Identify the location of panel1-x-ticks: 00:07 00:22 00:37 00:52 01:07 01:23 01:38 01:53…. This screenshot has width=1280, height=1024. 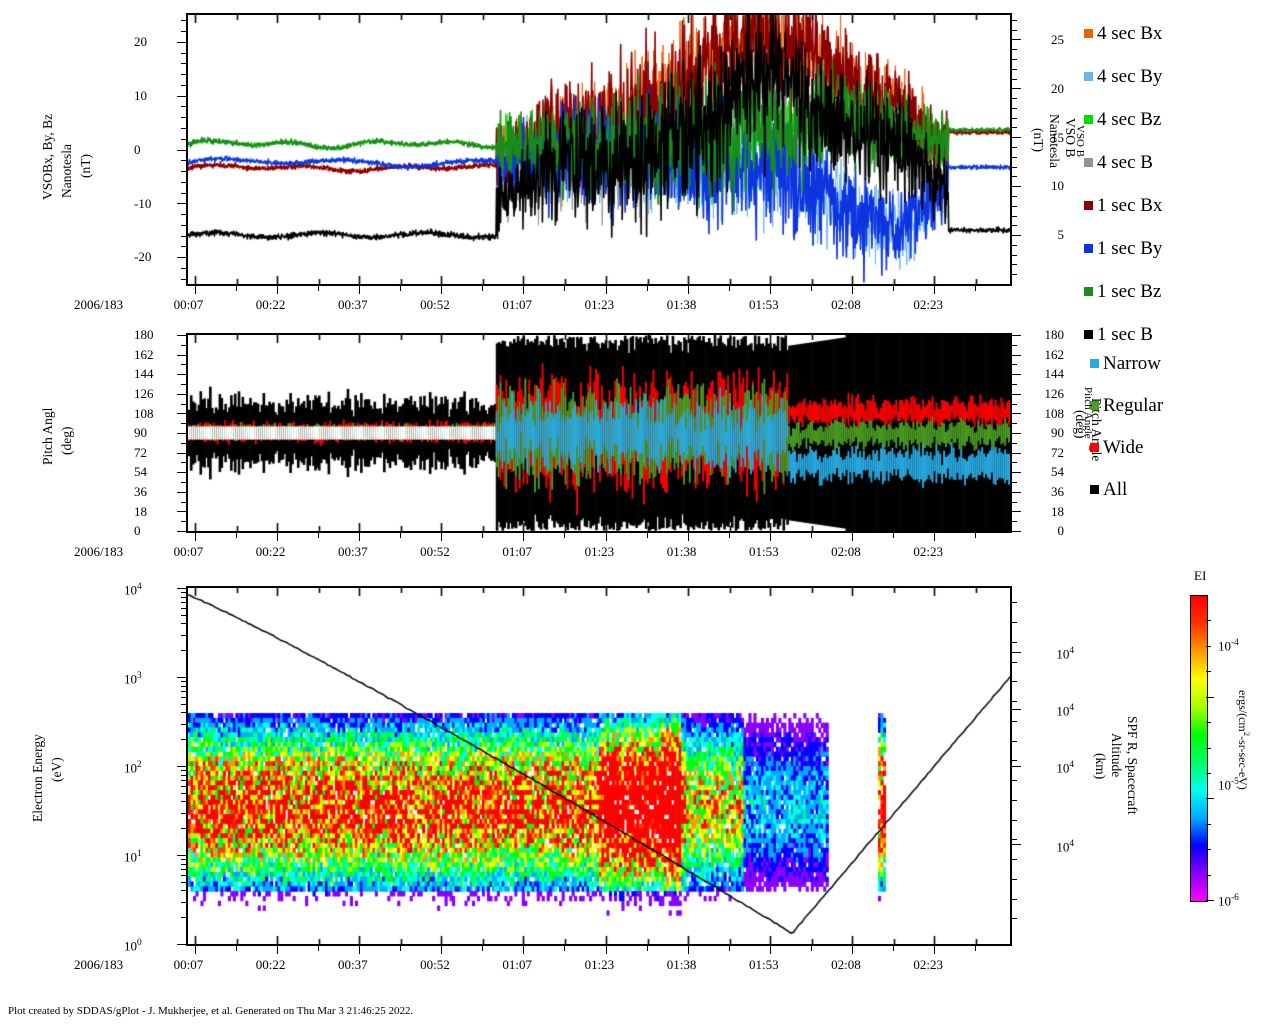
(593, 301).